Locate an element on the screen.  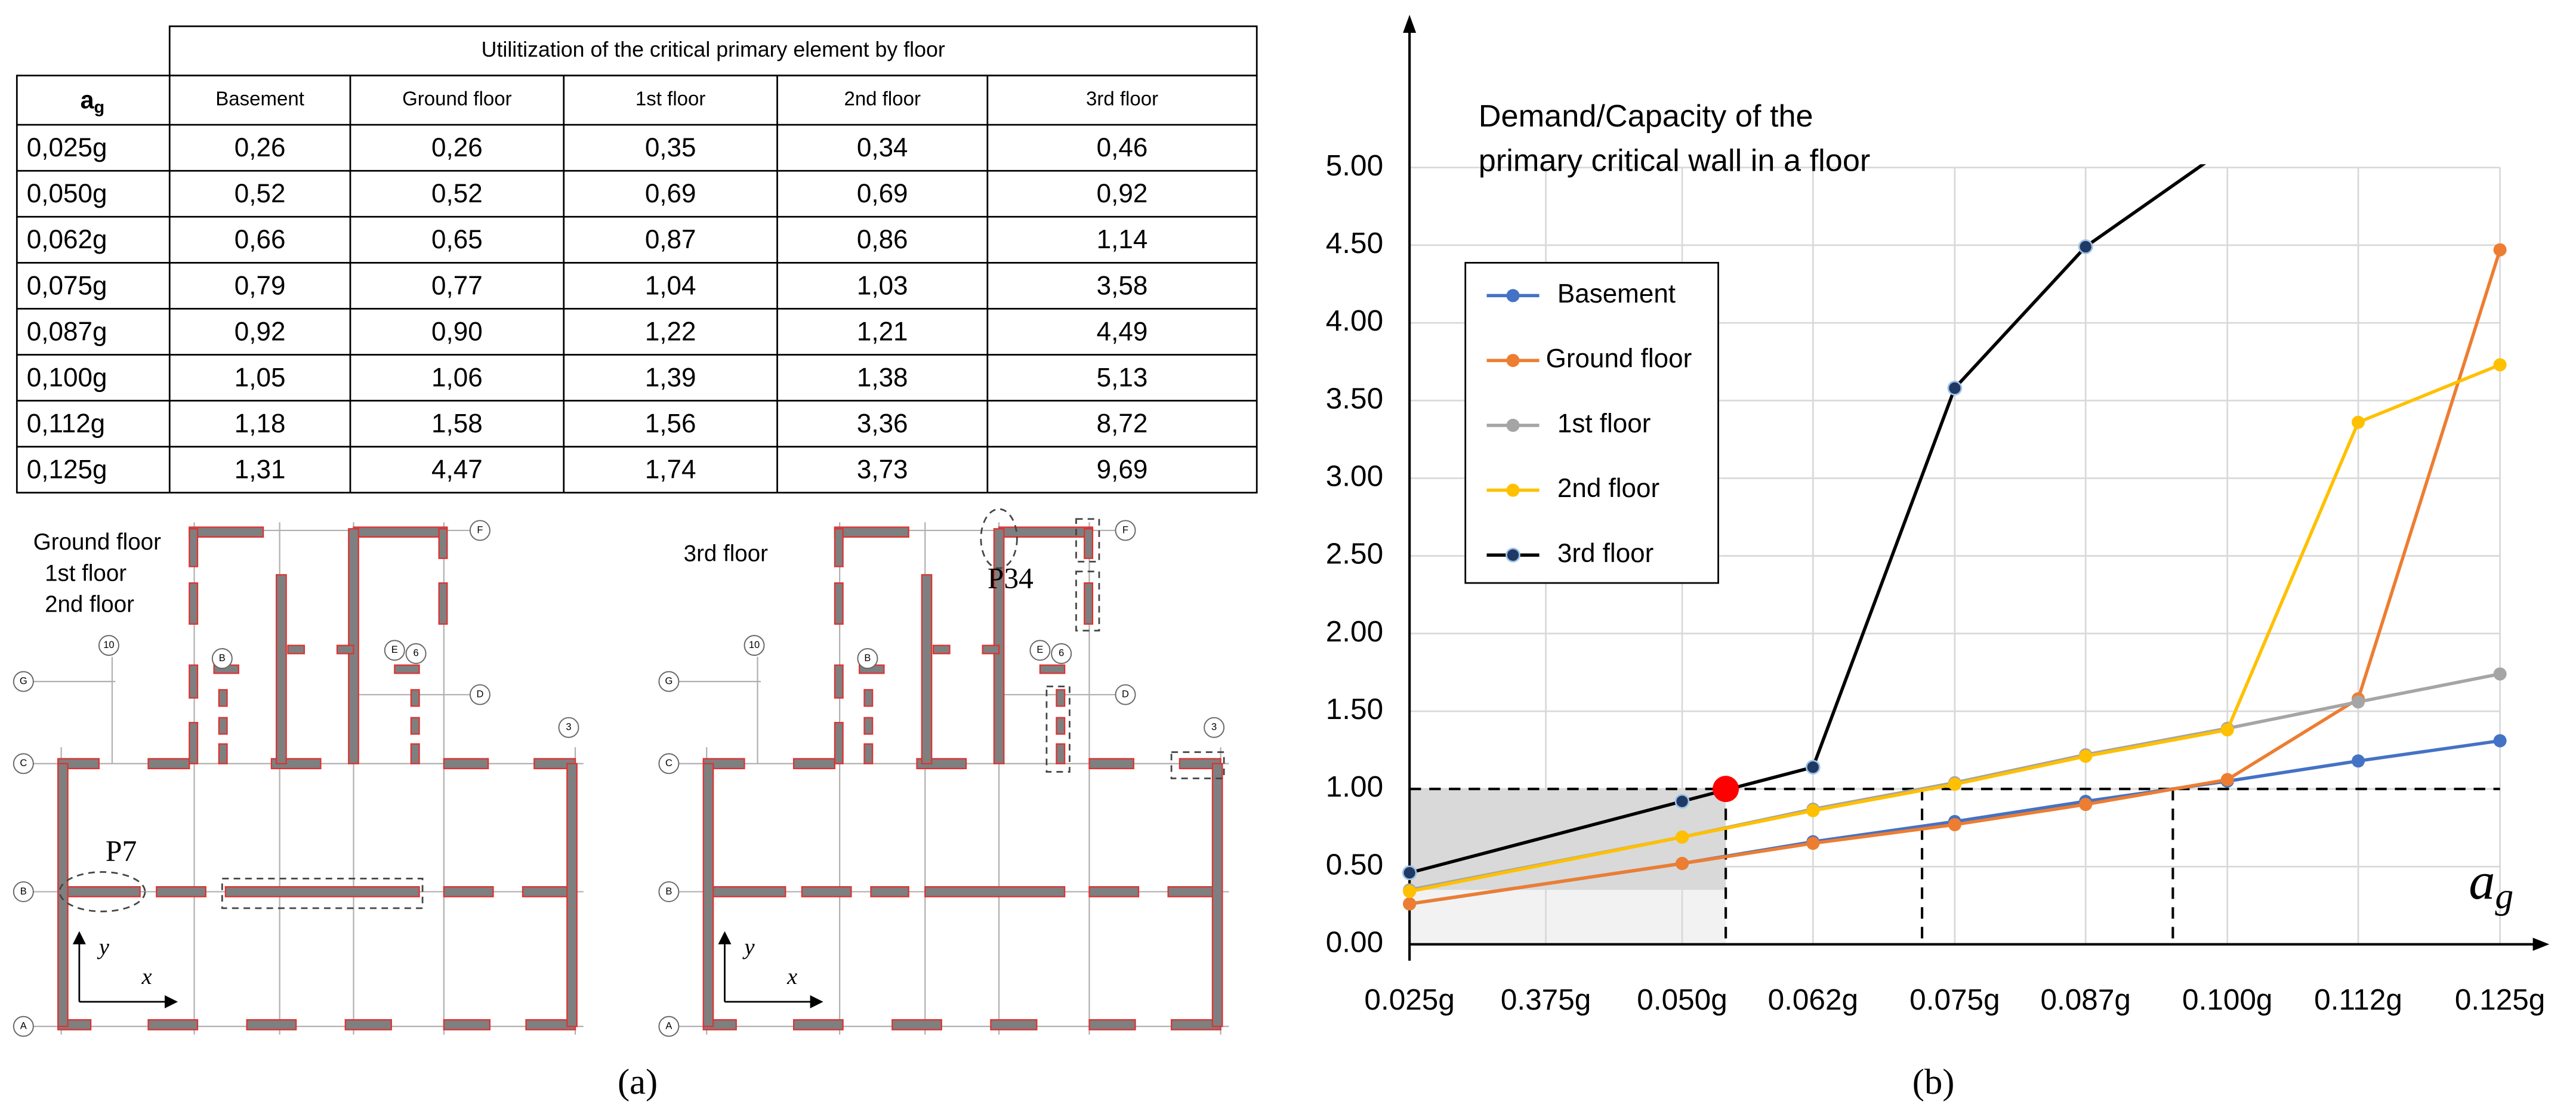
x-axis-label-main: a is located at coordinates (2482, 882).